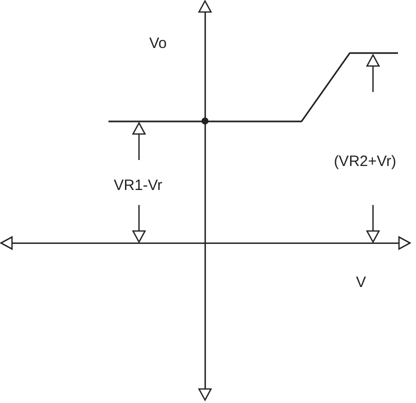 Image resolution: width=416 pixels, height=403 pixels. I want to click on annotation: VR1-Vr, so click(138, 185).